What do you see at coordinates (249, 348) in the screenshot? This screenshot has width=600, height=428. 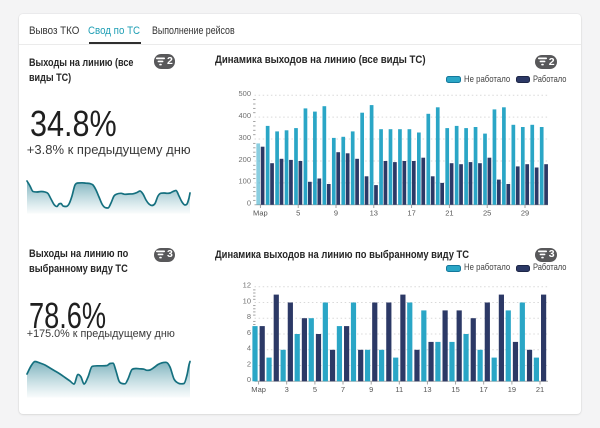 I see `svg-text: 4` at bounding box center [249, 348].